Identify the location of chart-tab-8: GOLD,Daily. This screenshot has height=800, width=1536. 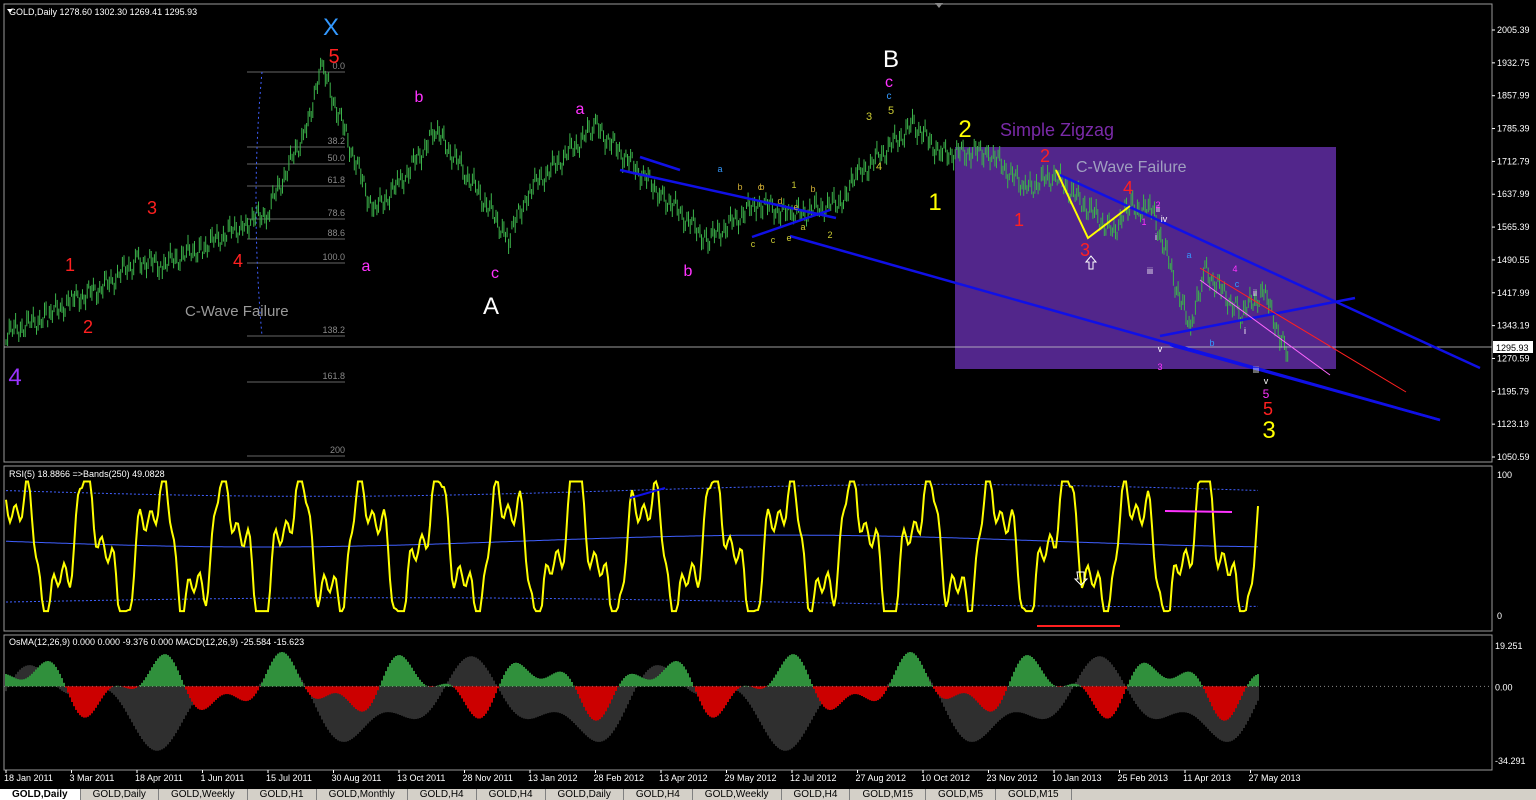
(585, 794).